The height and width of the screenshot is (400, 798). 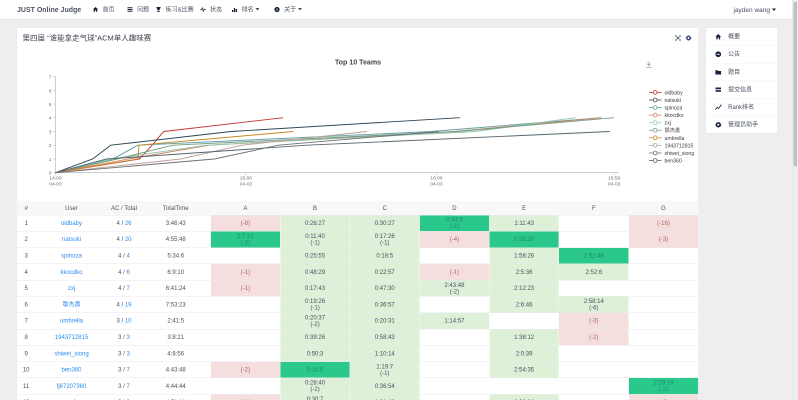 I want to click on svg-text: shiwei_xiong, so click(x=680, y=154).